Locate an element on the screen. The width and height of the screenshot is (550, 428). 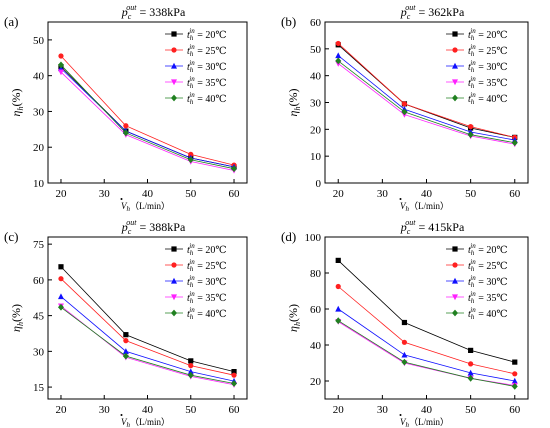
panel-label: (c) is located at coordinates (11, 236).